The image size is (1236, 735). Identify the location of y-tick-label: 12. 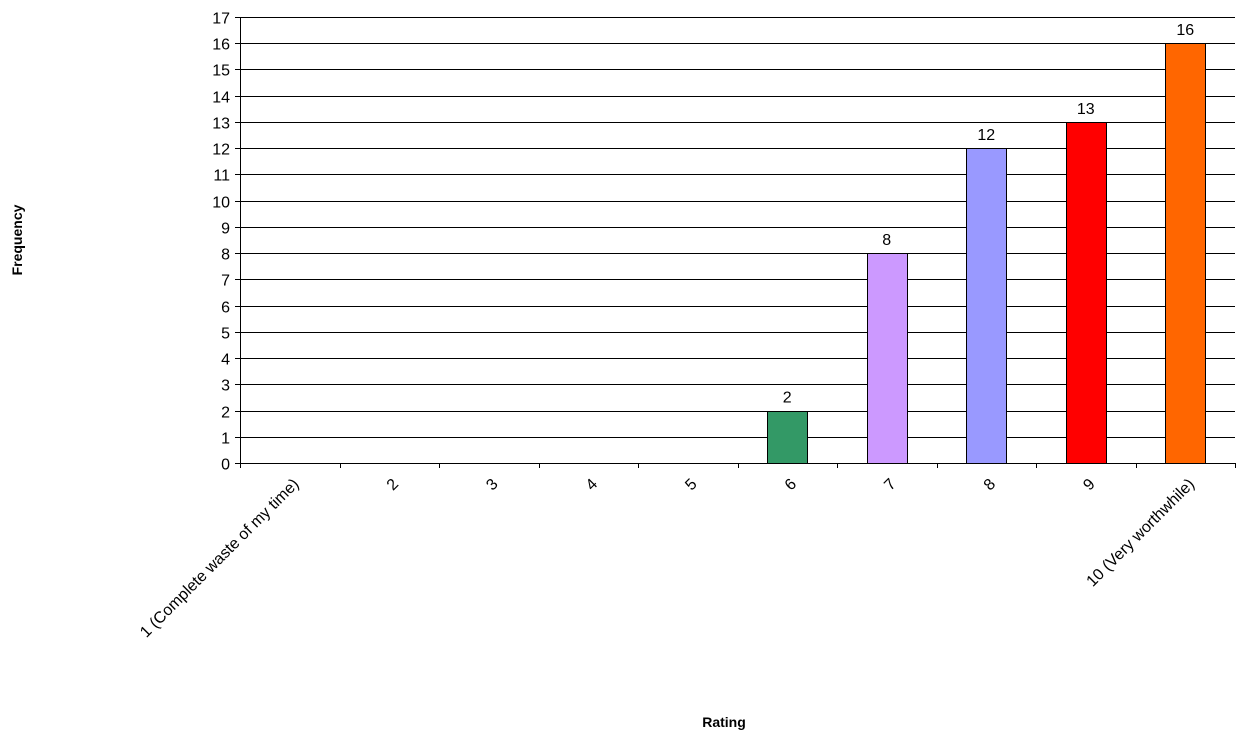
(221, 150).